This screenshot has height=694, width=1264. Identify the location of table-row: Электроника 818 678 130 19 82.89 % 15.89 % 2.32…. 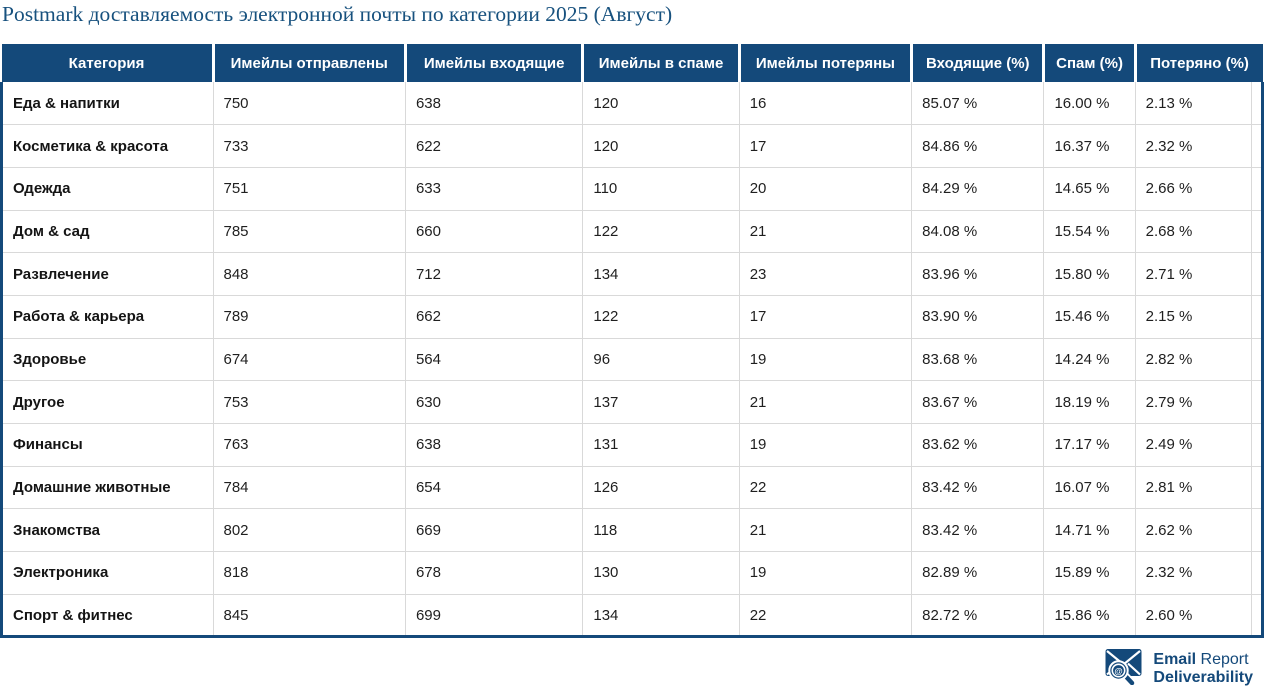
(632, 573).